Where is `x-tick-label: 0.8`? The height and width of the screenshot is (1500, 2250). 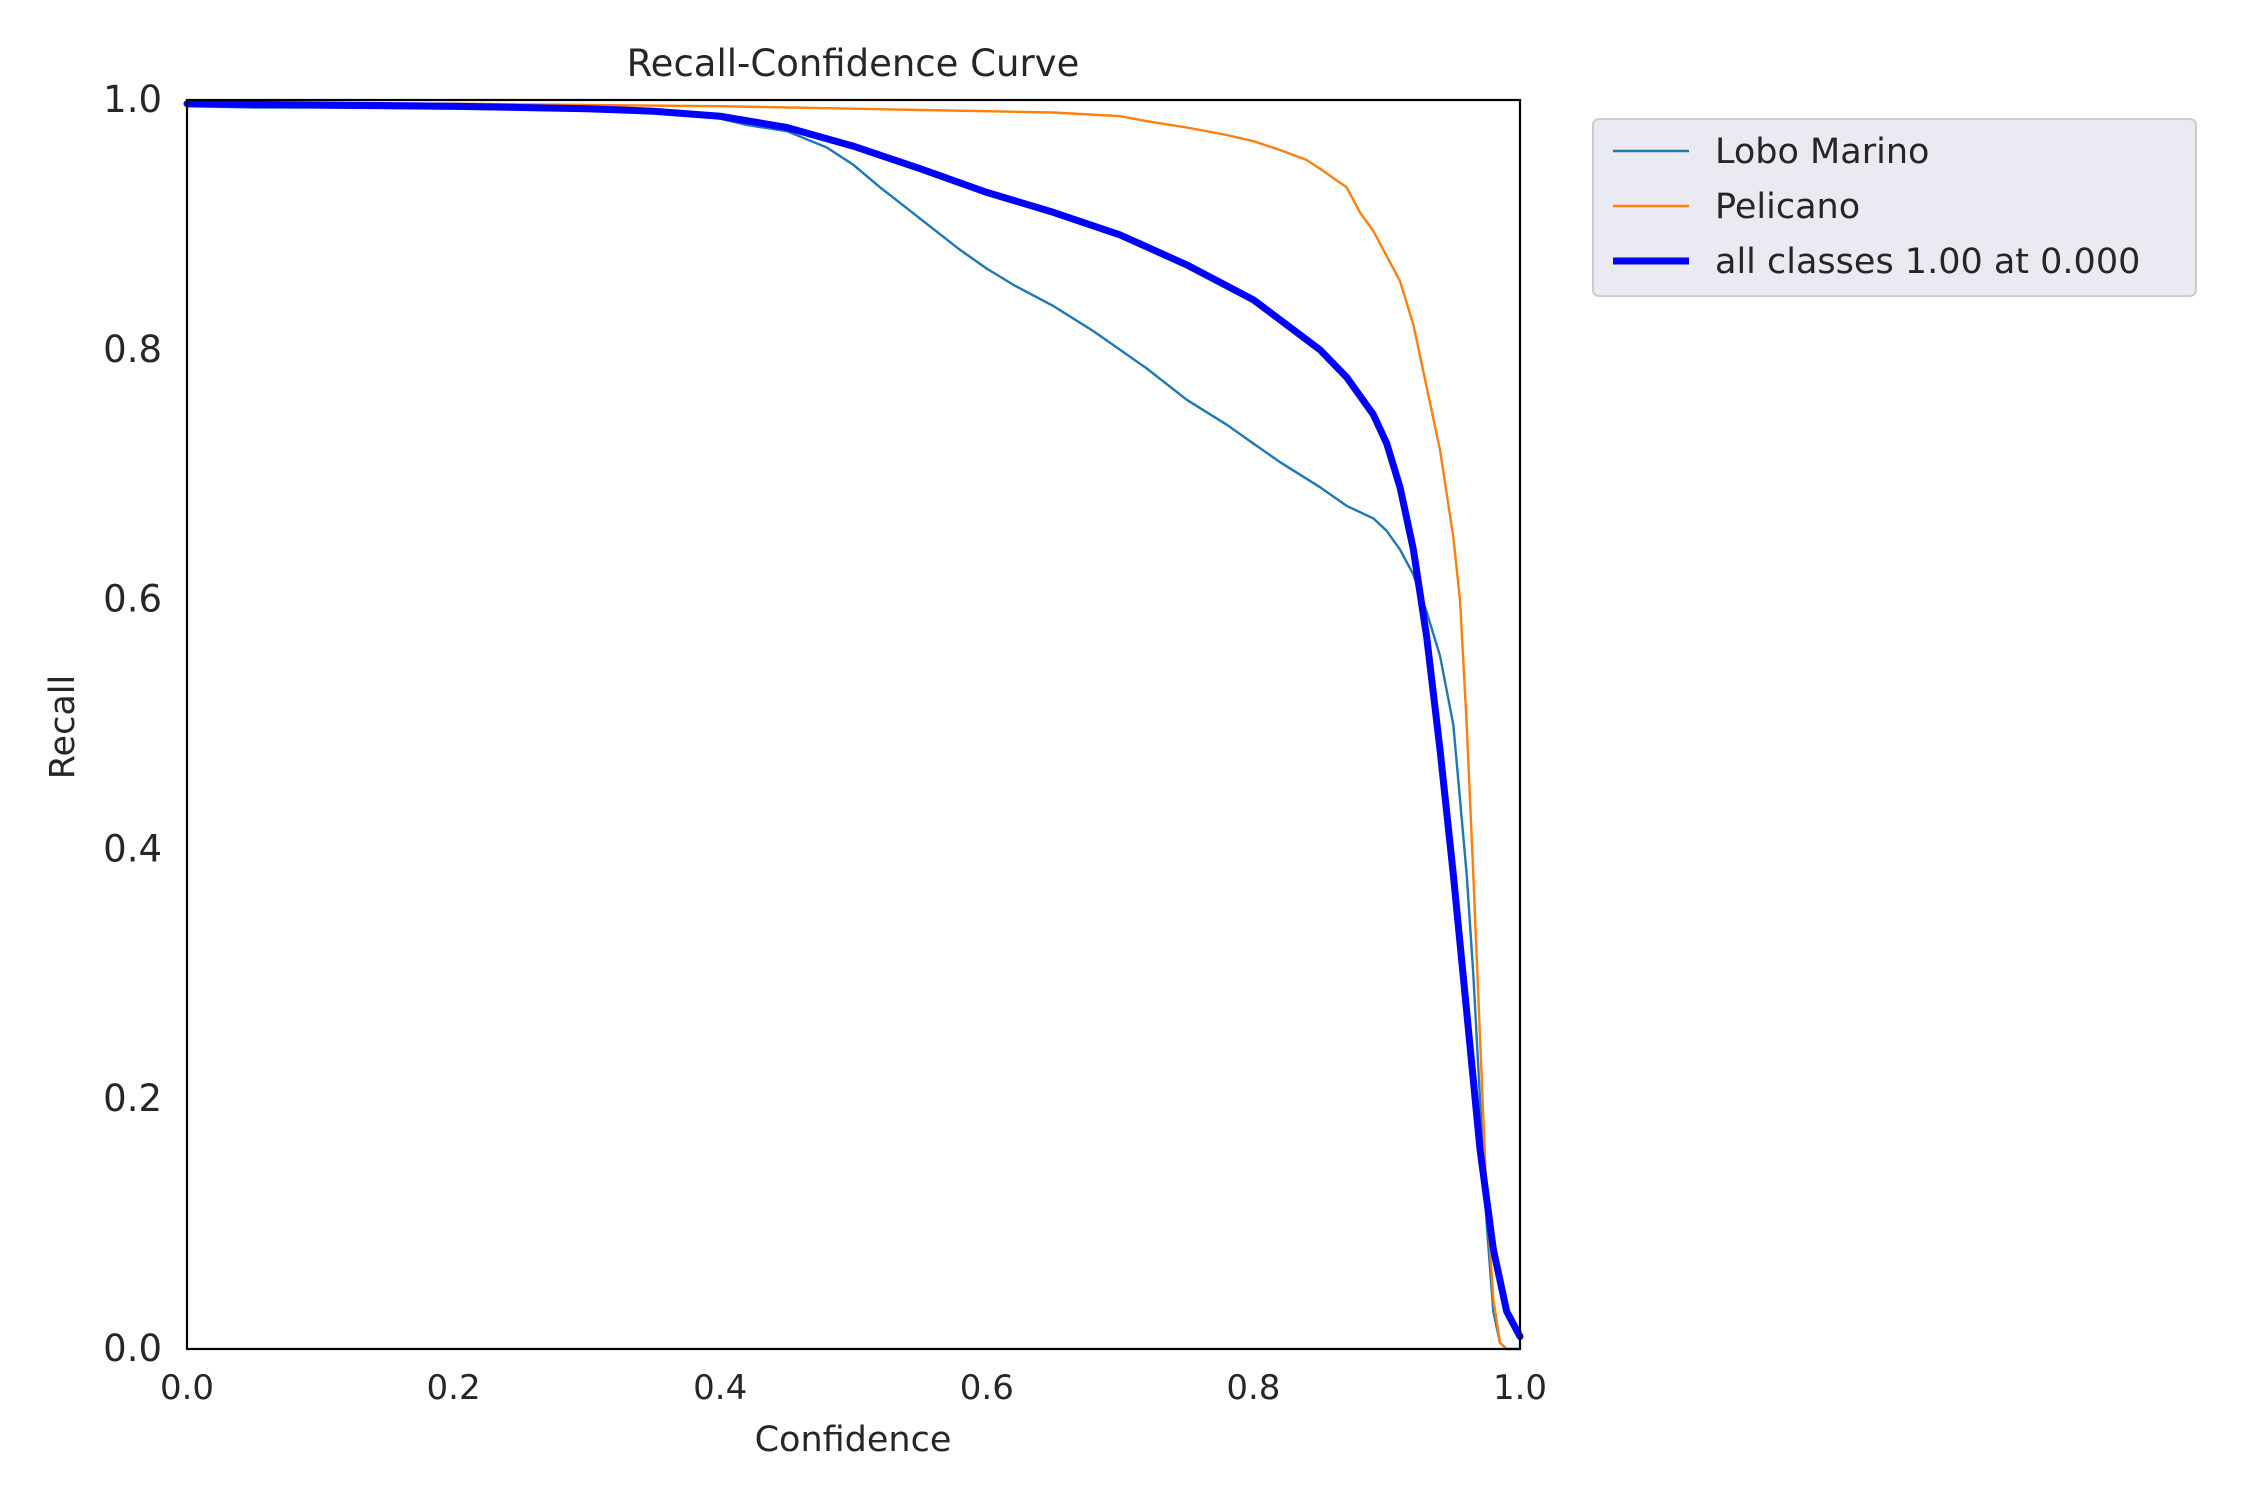
x-tick-label: 0.8 is located at coordinates (1253, 1388).